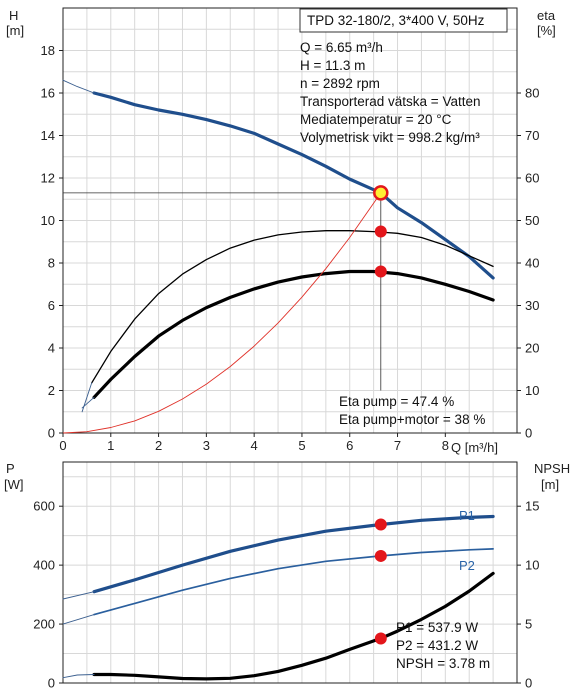 Image resolution: width=585 pixels, height=690 pixels. Describe the element at coordinates (44, 624) in the screenshot. I see `y-left-tick-label: 200` at that location.